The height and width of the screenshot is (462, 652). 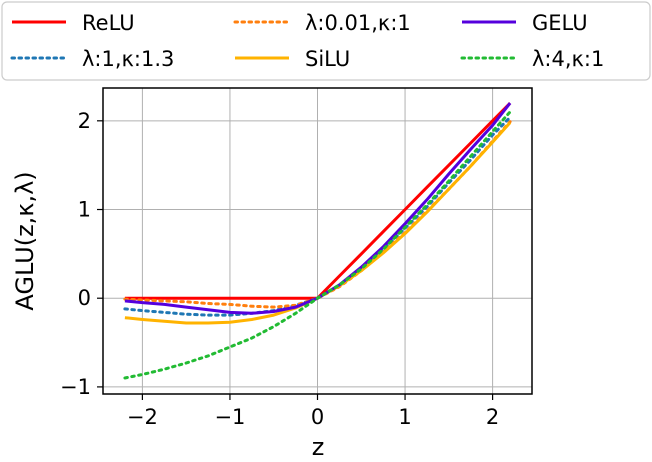 What do you see at coordinates (404, 417) in the screenshot?
I see `x-tick-label: 1` at bounding box center [404, 417].